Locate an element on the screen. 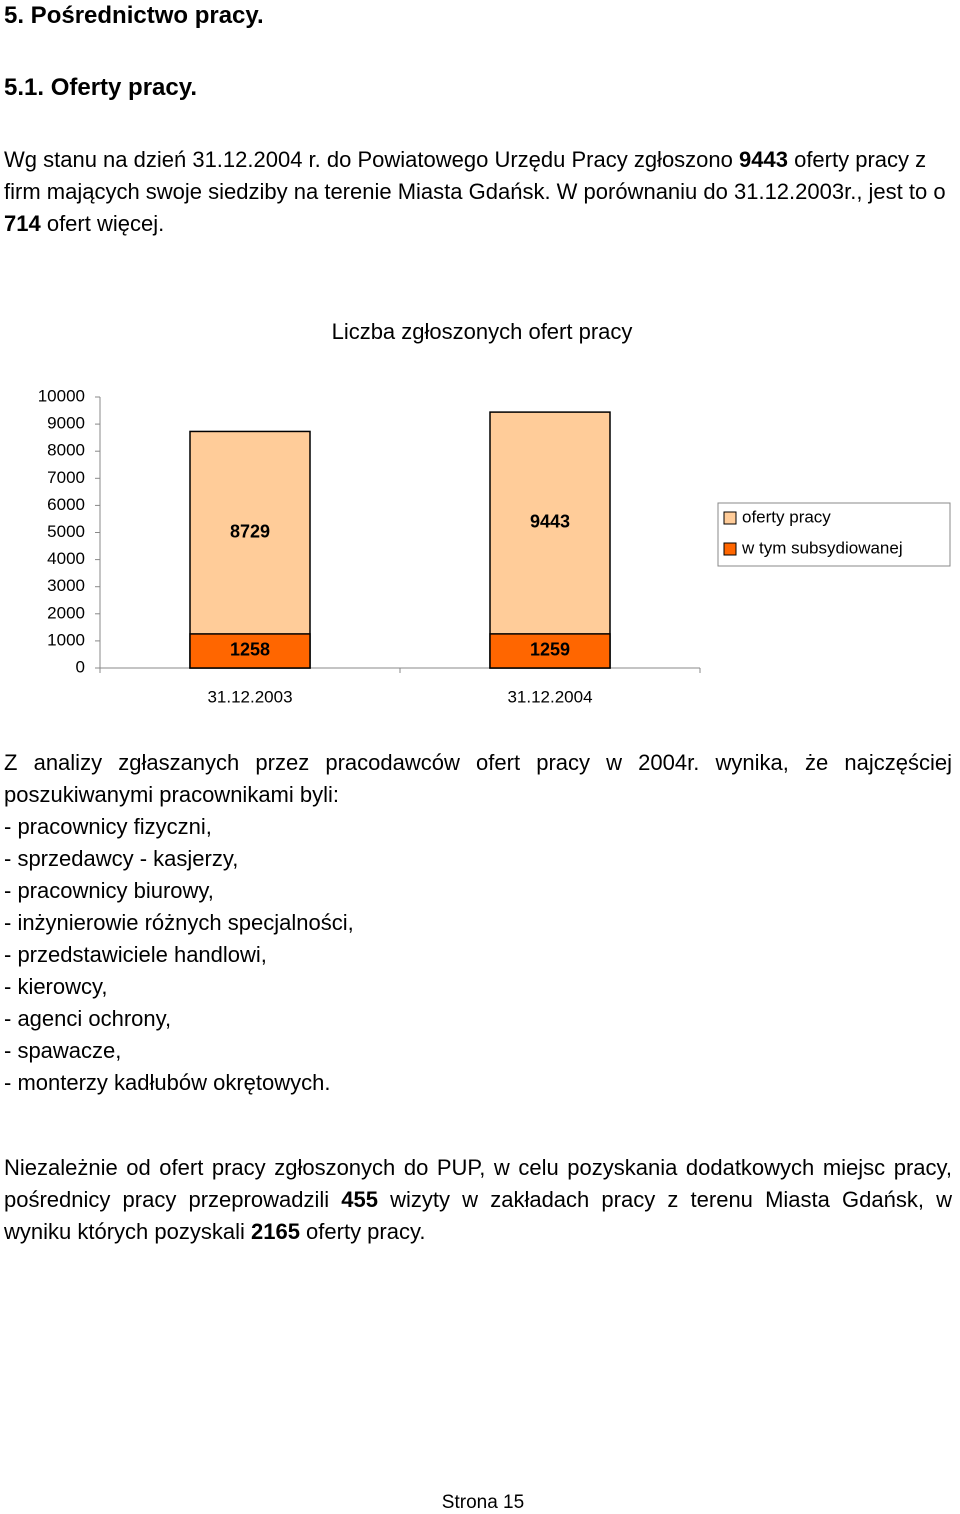  legend-label: w tym subsydiowanej is located at coordinates (822, 547).